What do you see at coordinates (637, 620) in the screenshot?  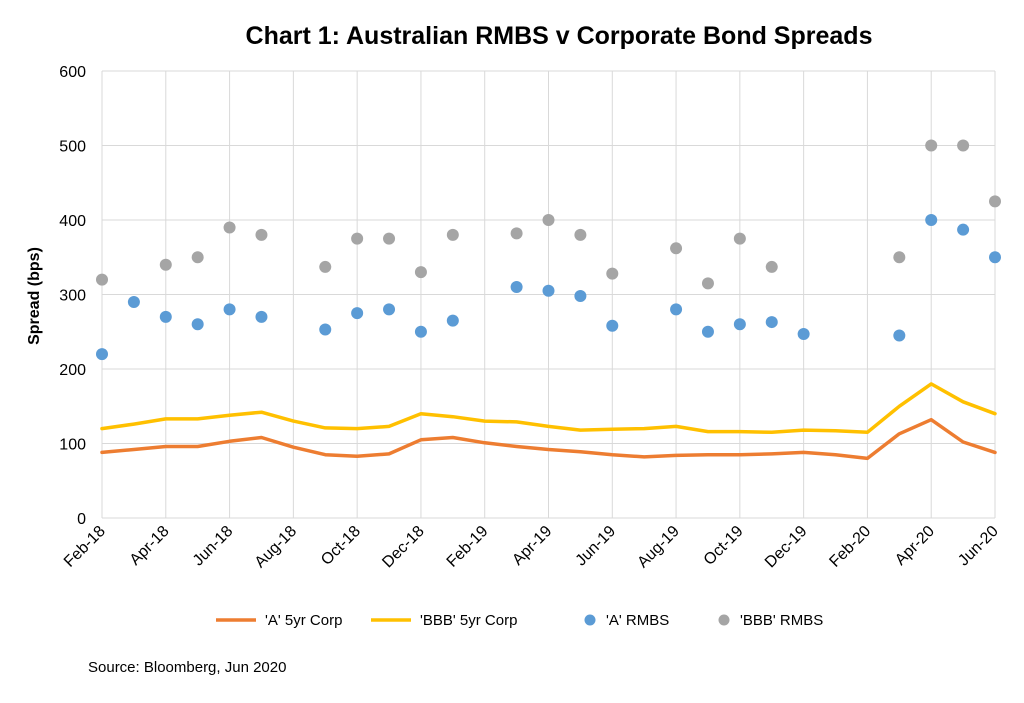 I see `legend-label: 'A' RMBS` at bounding box center [637, 620].